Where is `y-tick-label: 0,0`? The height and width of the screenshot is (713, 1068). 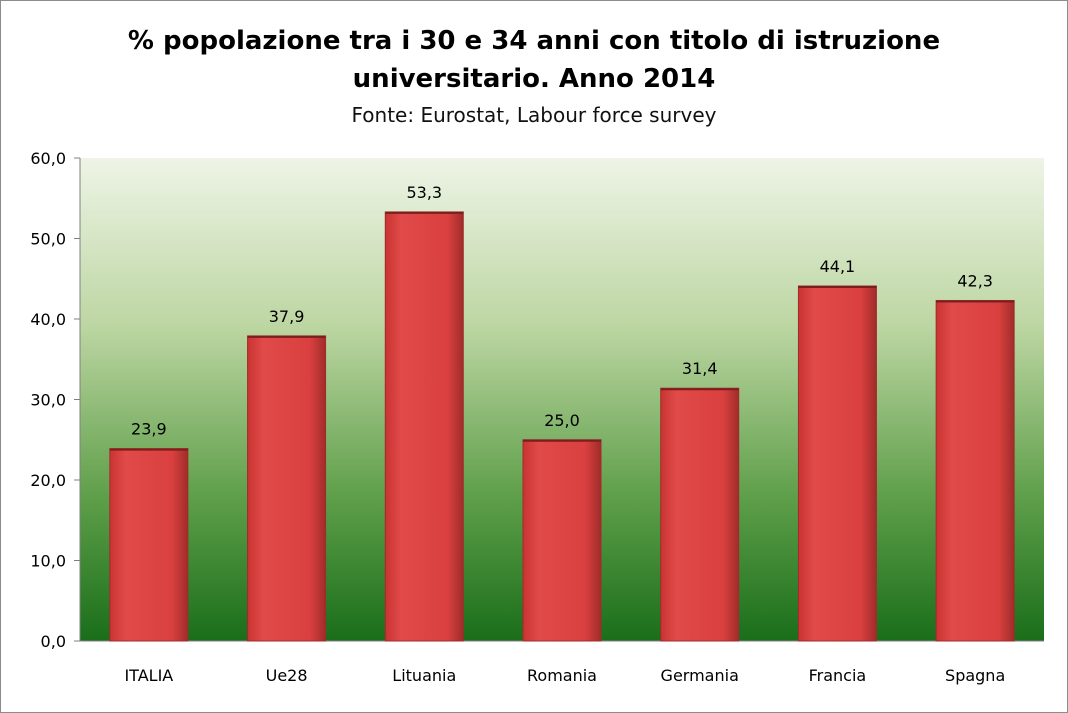
y-tick-label: 0,0 is located at coordinates (53, 641).